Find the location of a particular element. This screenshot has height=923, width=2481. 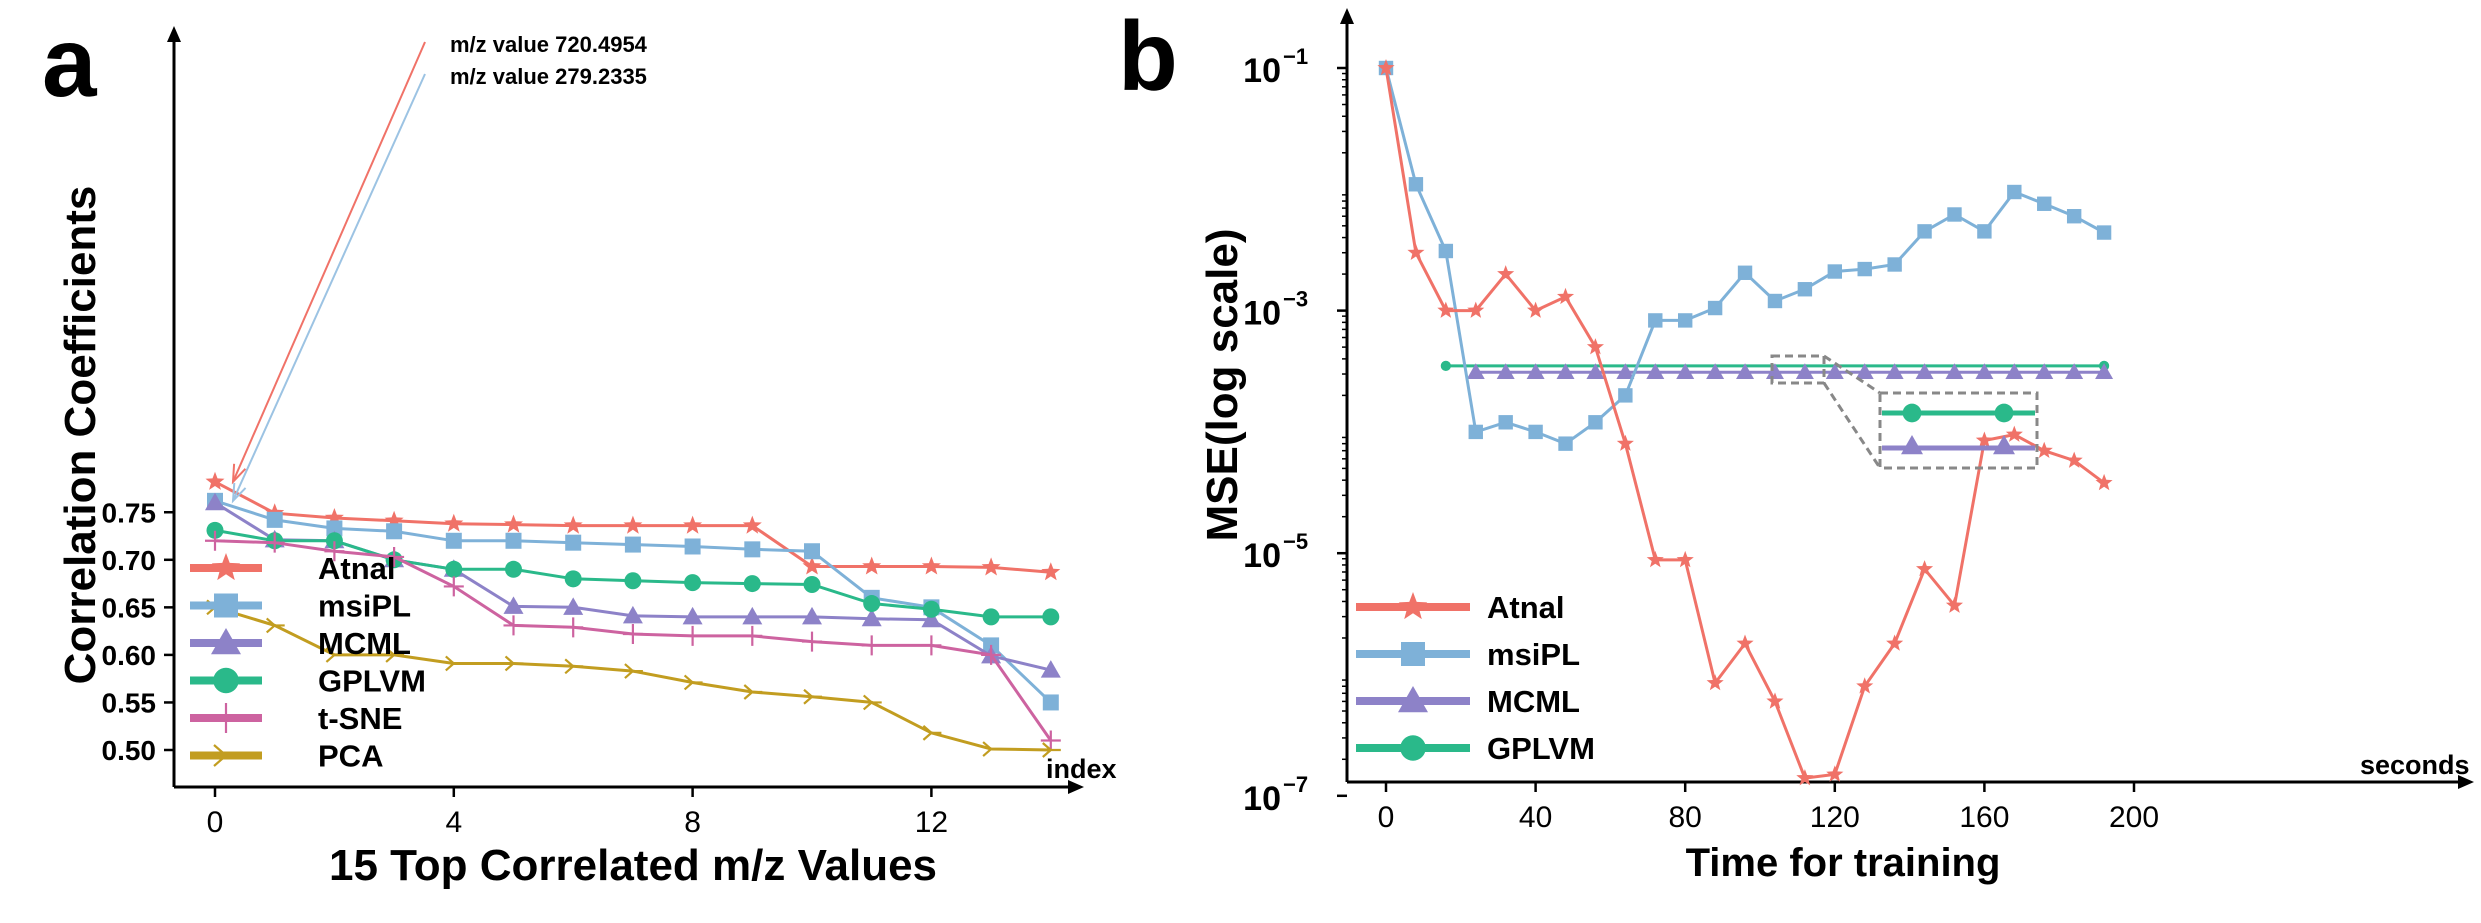

panel-b-x-tick-label: 0 is located at coordinates (1386, 817).